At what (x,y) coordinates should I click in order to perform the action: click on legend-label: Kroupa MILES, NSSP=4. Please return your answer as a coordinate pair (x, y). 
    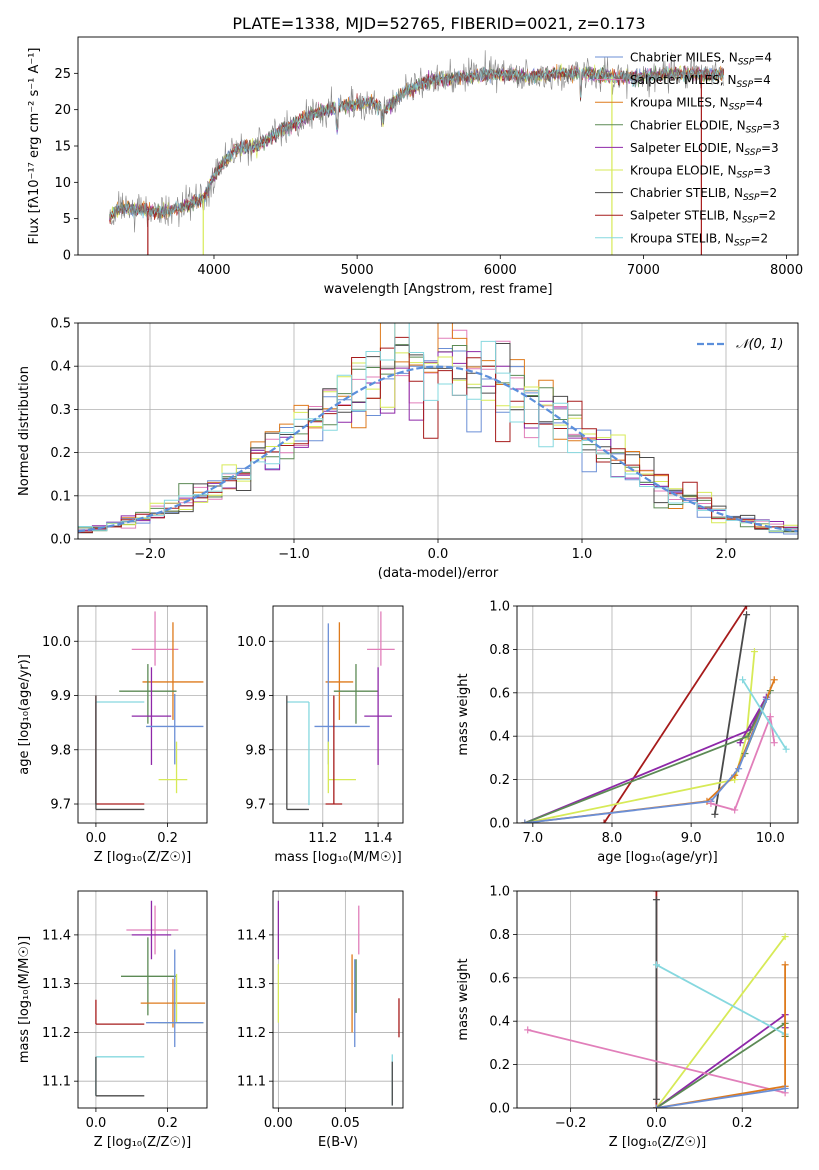
    Looking at the image, I should click on (696, 104).